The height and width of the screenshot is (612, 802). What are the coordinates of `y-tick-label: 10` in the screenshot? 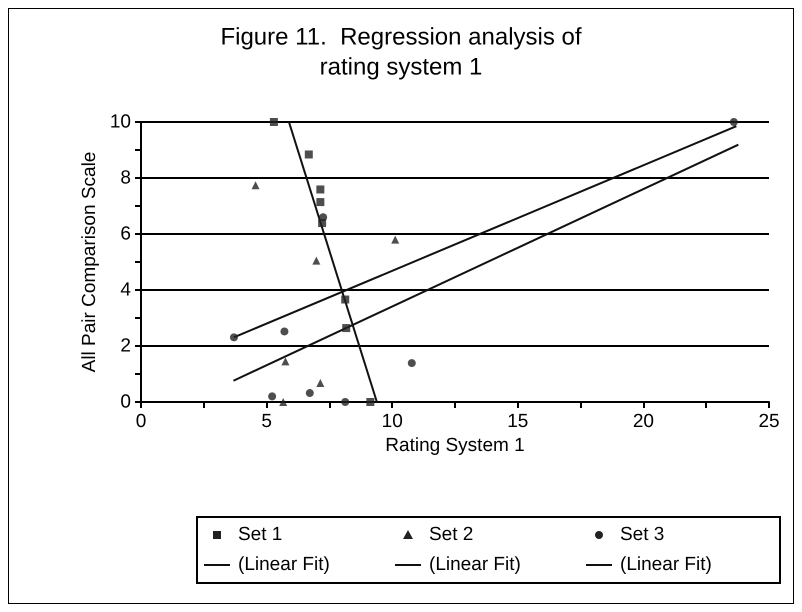 It's located at (120, 122).